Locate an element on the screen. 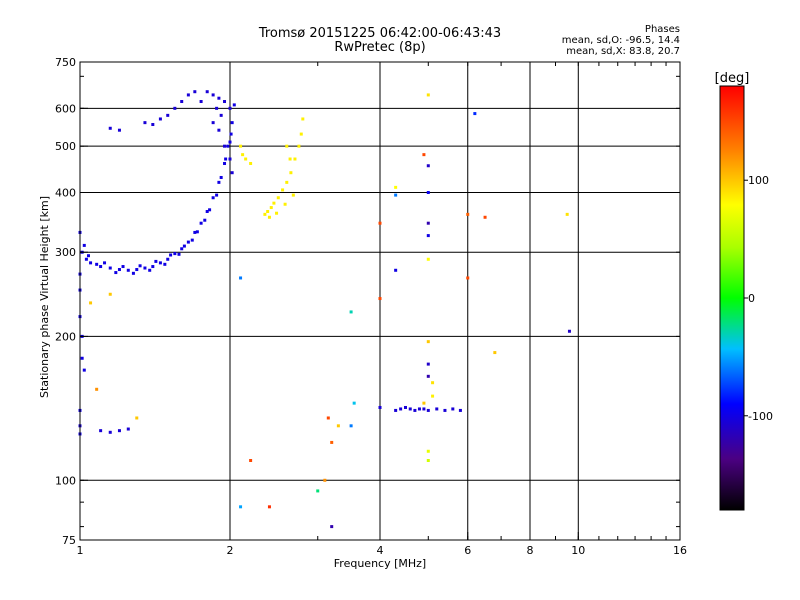 This screenshot has width=800, height=600. y-tick-label: 200 is located at coordinates (65, 336).